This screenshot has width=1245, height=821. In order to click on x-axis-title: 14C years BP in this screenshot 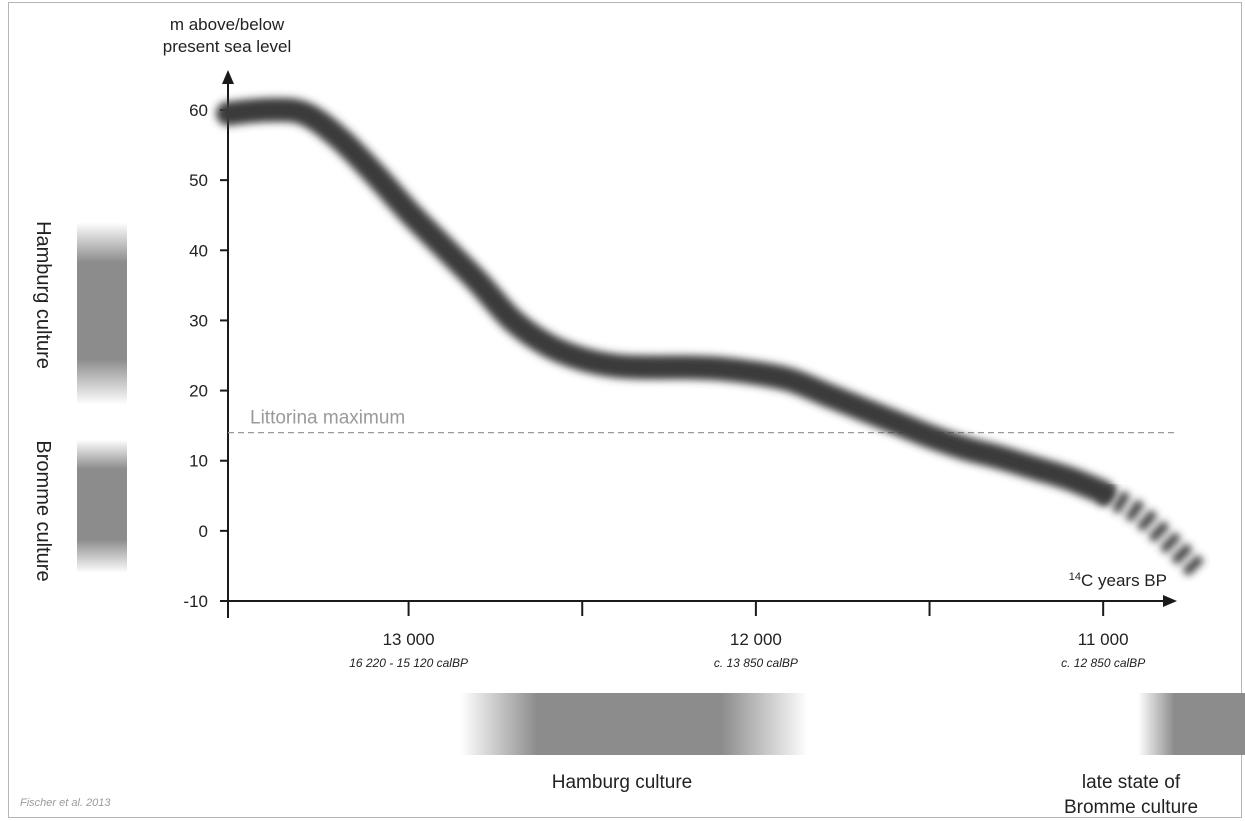, I will do `click(1118, 580)`.